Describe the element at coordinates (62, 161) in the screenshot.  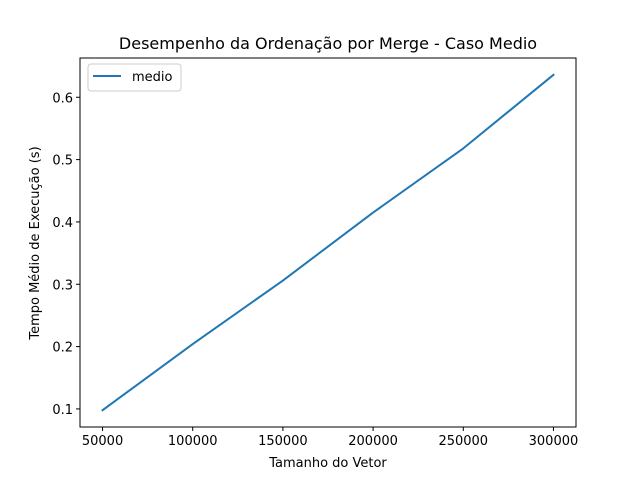
I see `y-tick-label: 0.5` at that location.